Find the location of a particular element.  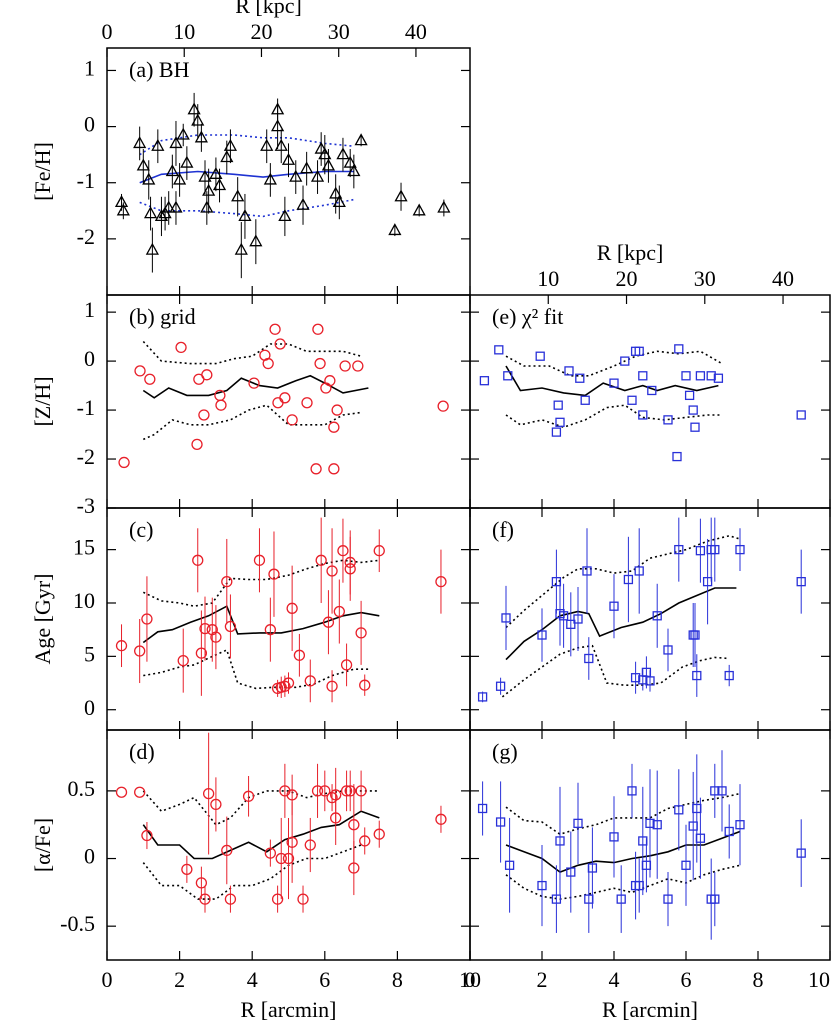

x-axis-label: R [arcmin] is located at coordinates (289, 1009).